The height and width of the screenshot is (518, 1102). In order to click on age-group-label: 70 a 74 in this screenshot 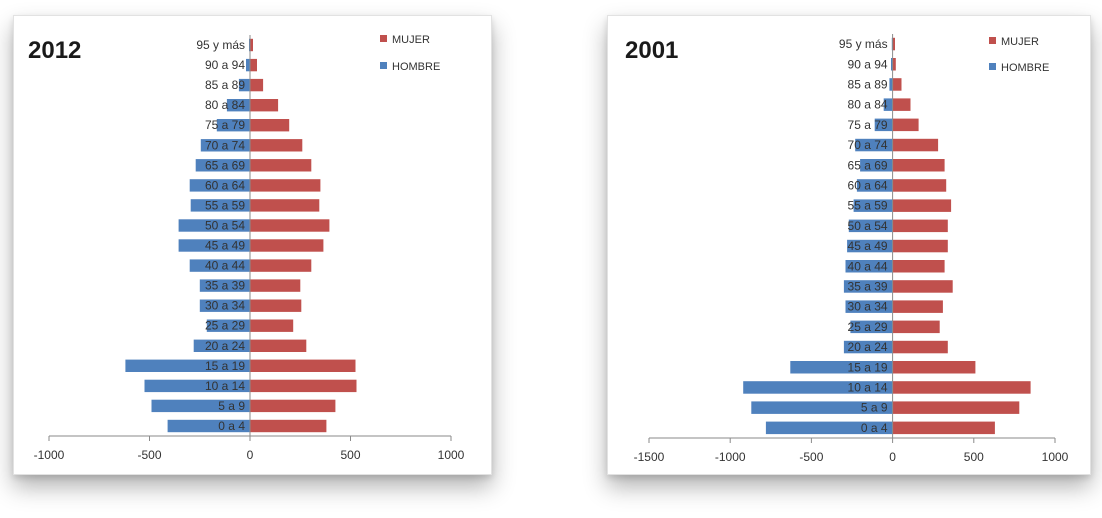, I will do `click(225, 145)`.